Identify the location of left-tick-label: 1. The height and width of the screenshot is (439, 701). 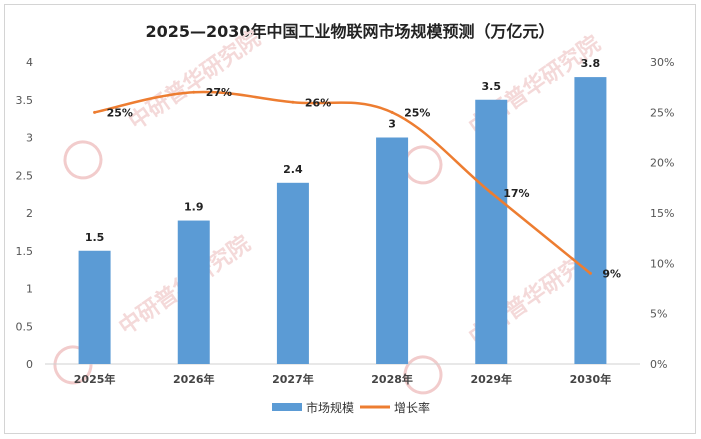
(29, 289).